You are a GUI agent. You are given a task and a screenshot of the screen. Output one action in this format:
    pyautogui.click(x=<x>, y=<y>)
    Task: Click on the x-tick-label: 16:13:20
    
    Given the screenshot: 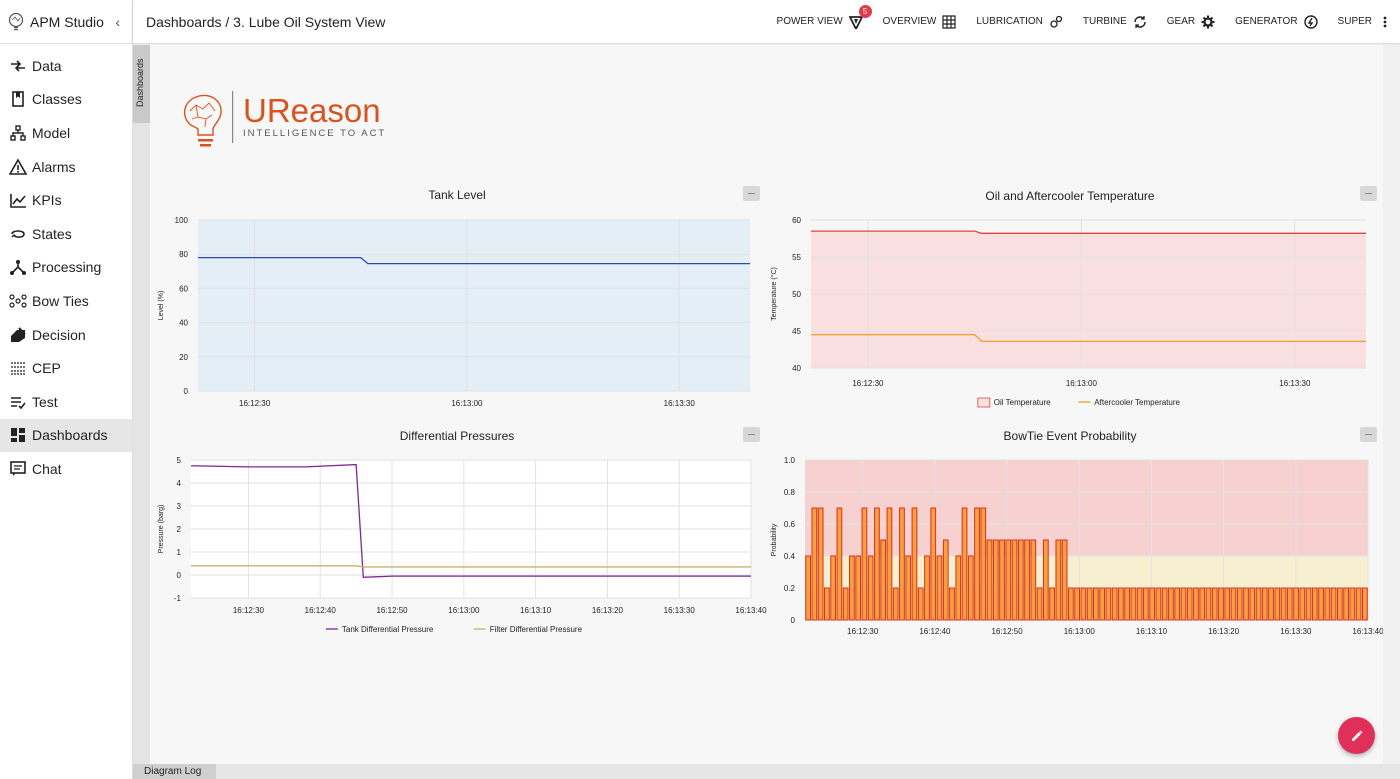 What is the action you would take?
    pyautogui.click(x=1224, y=631)
    